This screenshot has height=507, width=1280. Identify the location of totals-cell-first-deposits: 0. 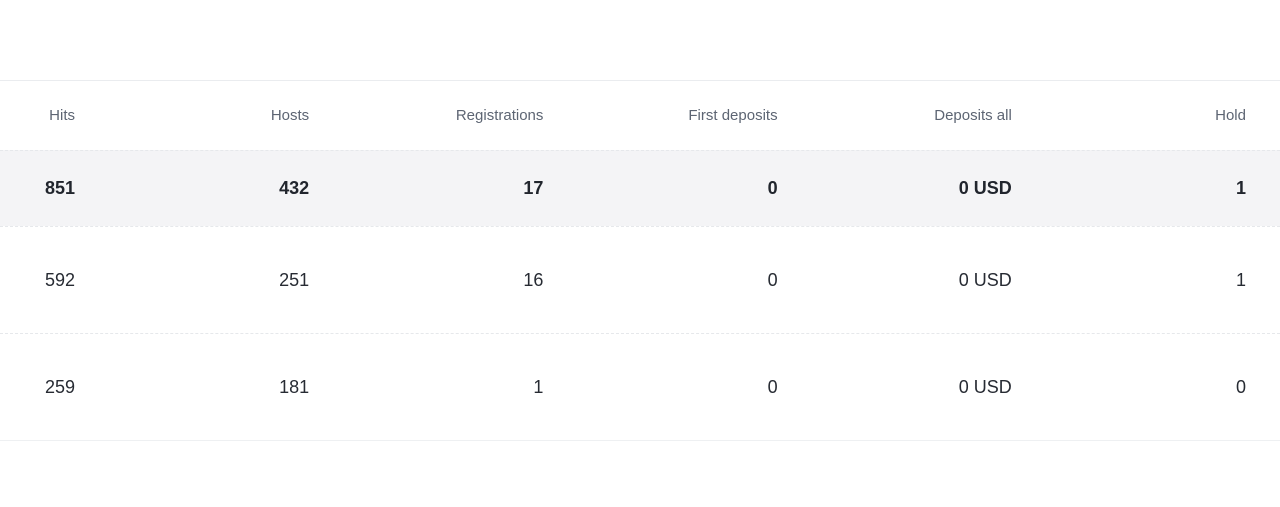
(772, 188).